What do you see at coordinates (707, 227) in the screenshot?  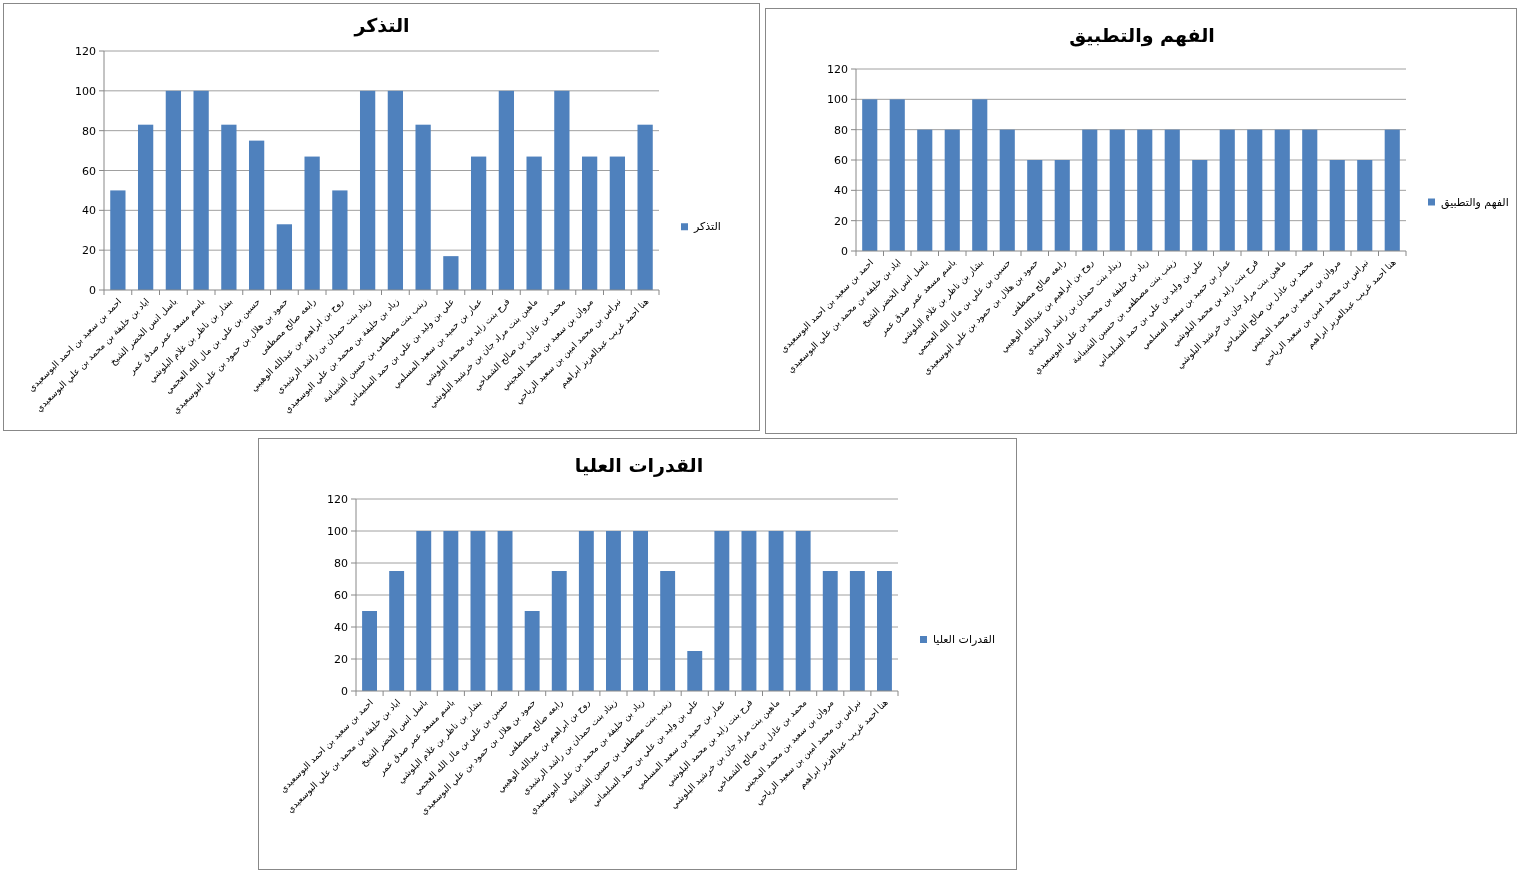 I see `legend-label: التذكر` at bounding box center [707, 227].